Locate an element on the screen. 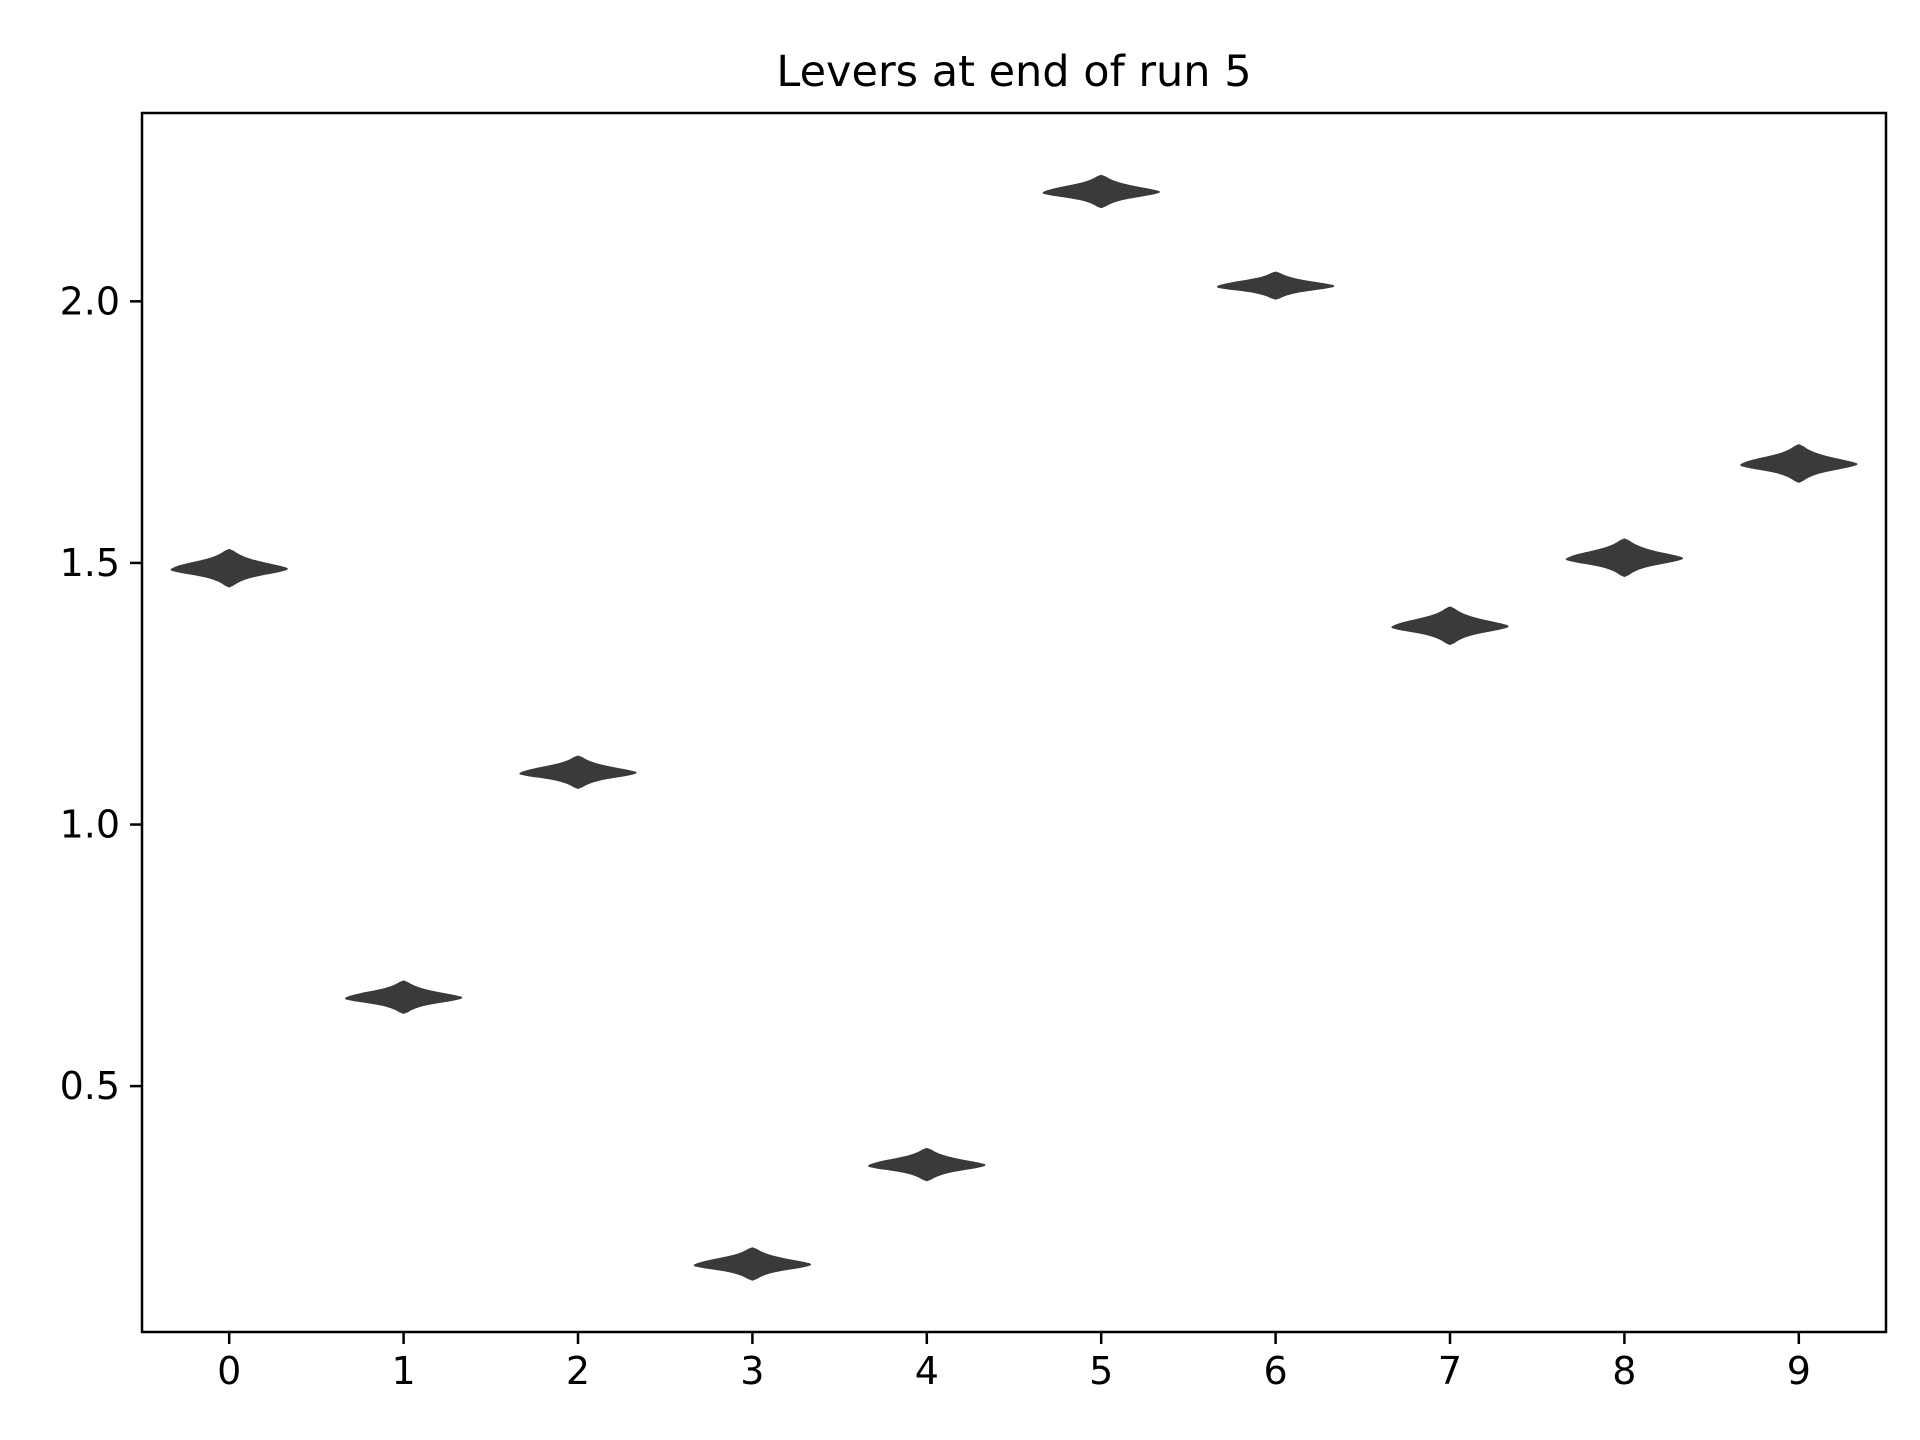 Image resolution: width=1920 pixels, height=1440 pixels. x-tick-label-9: 9 is located at coordinates (1799, 1371).